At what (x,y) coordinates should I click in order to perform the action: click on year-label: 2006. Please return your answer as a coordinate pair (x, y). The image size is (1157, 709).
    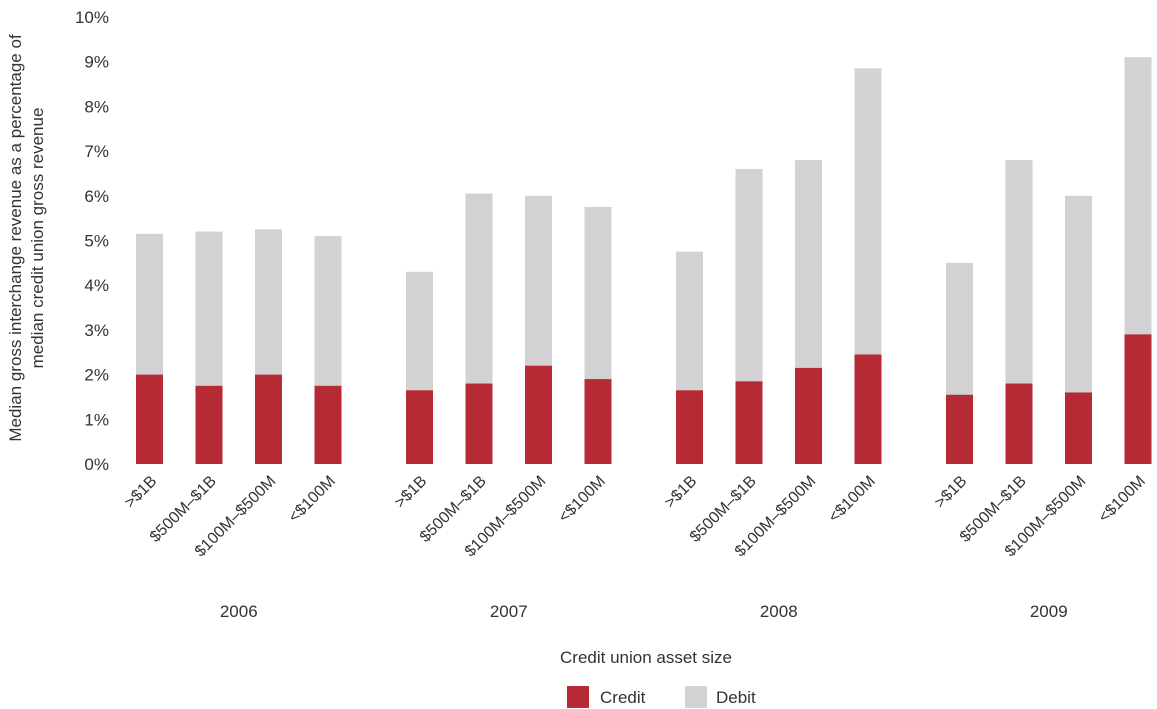
    Looking at the image, I should click on (239, 611).